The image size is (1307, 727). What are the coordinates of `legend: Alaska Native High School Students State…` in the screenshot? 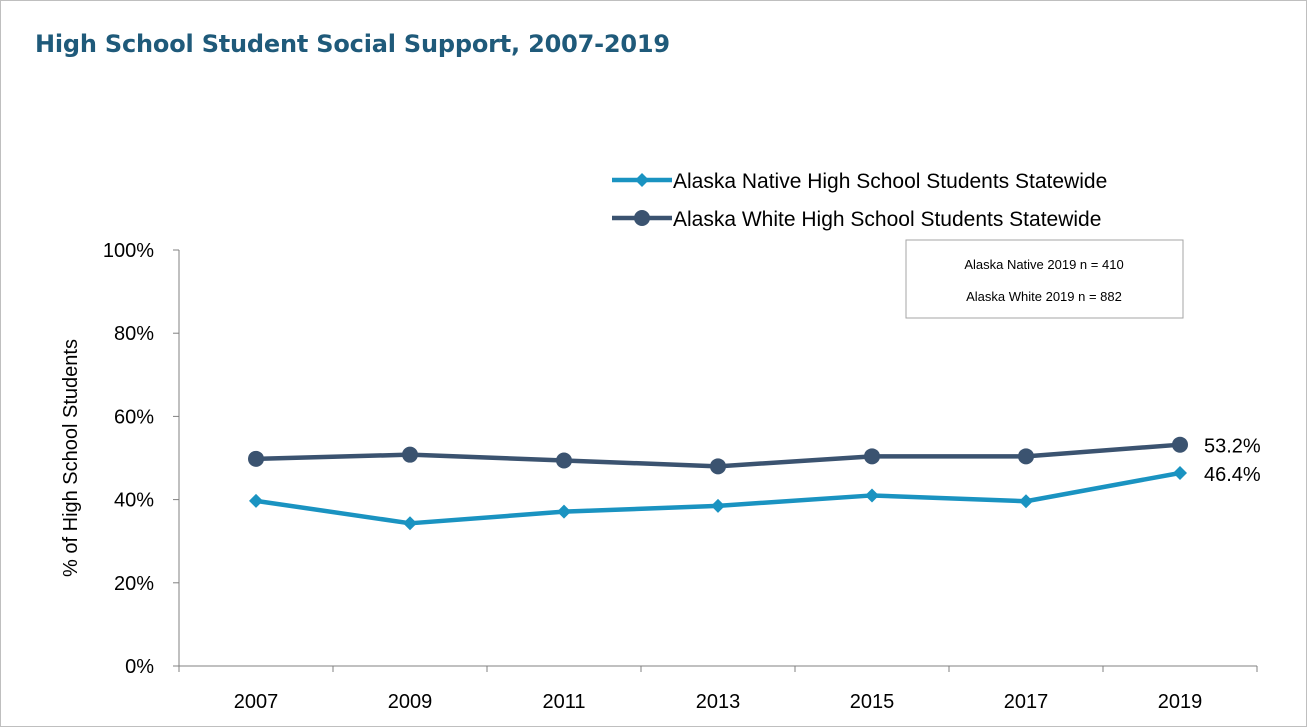 It's located at (859, 200).